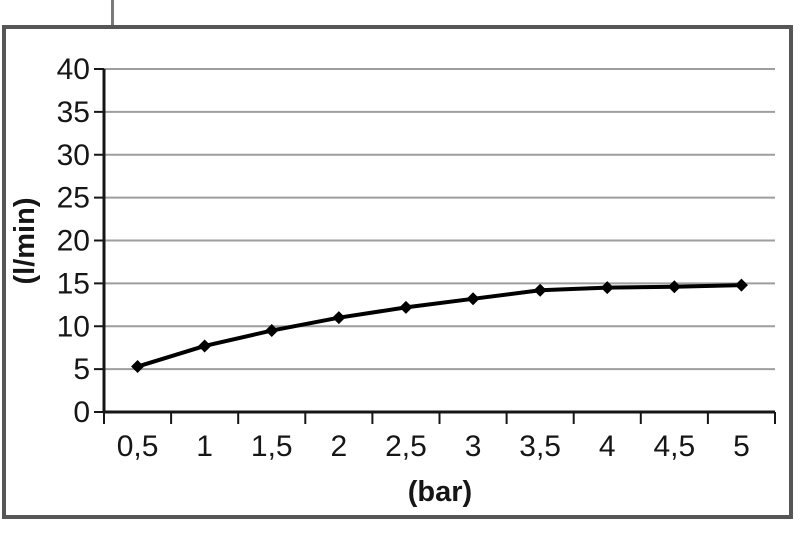  I want to click on data-series, so click(439, 326).